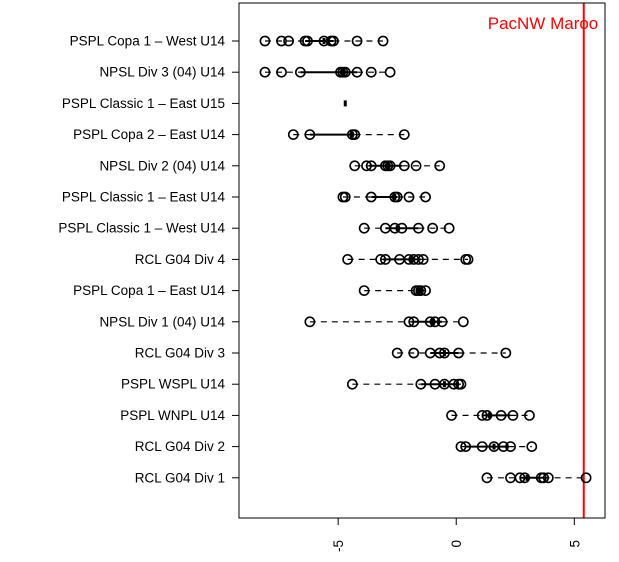 The image size is (619, 562). I want to click on y-tick-label: RCL G04 Div 4, so click(180, 259).